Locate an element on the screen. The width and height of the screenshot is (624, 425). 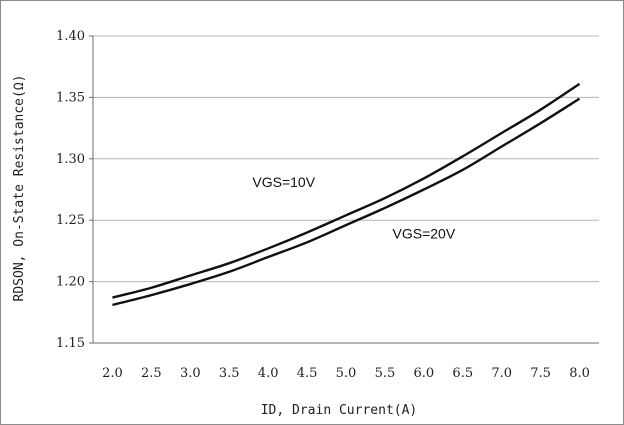
x-tick-label: 5.0 is located at coordinates (346, 373).